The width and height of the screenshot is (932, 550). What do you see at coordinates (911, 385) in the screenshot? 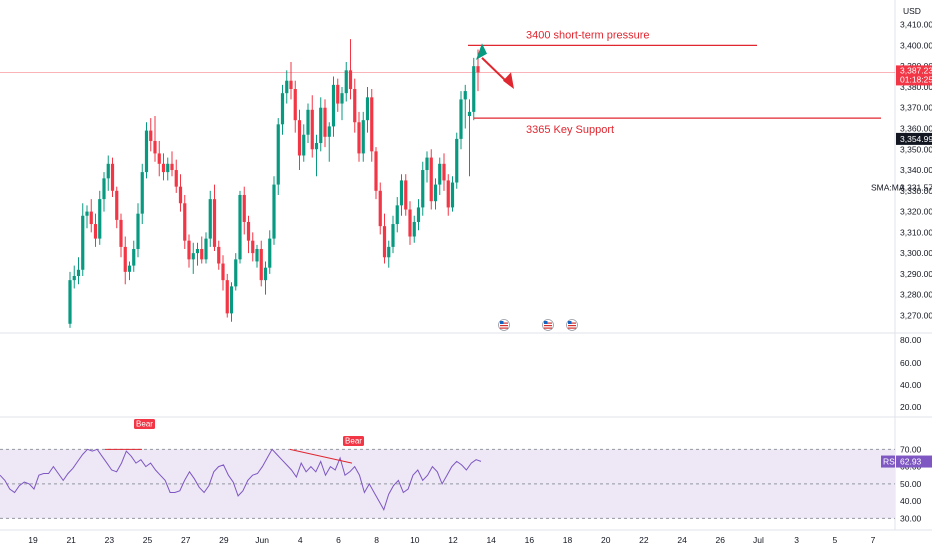
I see `indicator-tick-label: 40.00` at bounding box center [911, 385].